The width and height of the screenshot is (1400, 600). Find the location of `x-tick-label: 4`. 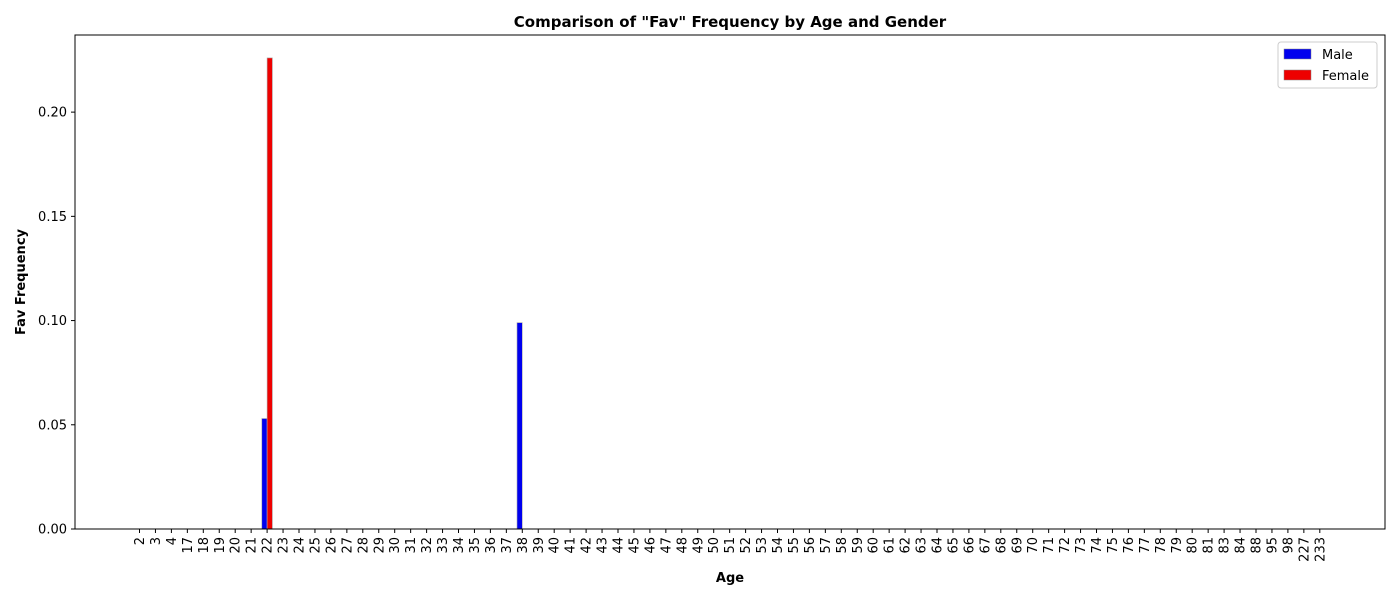

x-tick-label: 4 is located at coordinates (172, 541).